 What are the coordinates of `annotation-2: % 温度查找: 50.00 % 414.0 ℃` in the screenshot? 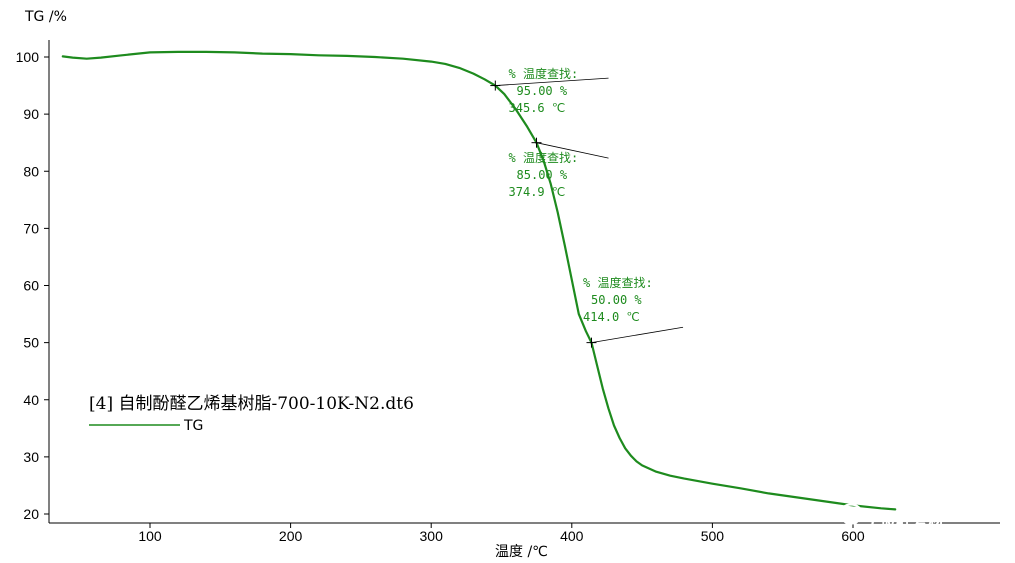 It's located at (633, 311).